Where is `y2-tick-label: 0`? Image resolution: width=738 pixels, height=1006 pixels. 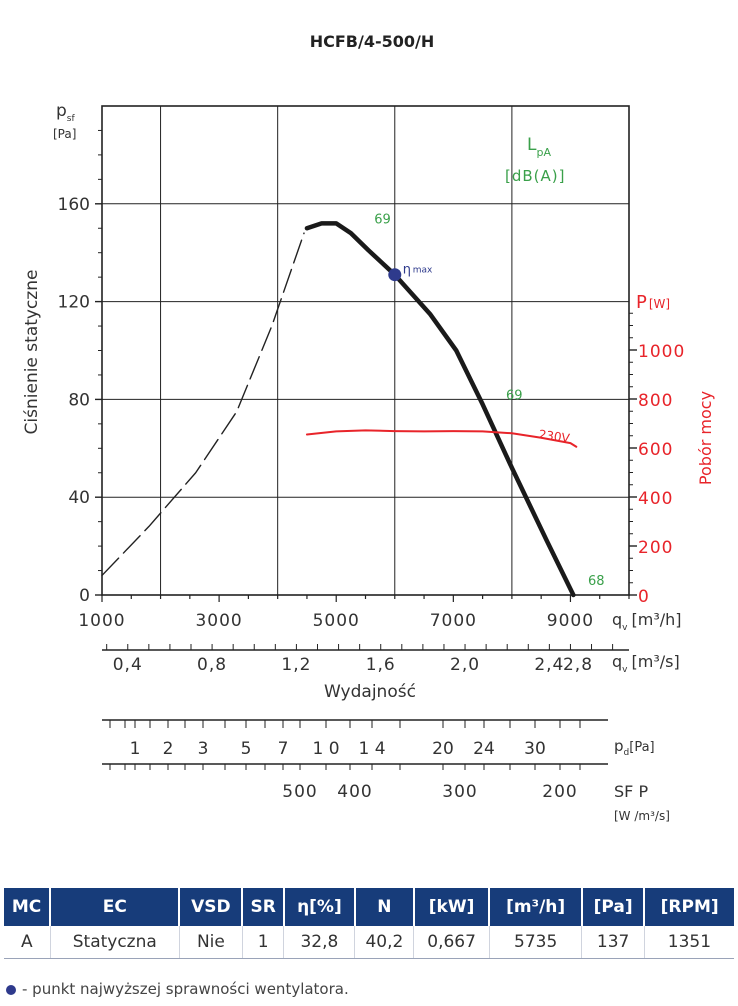
y2-tick-label: 0 is located at coordinates (644, 597).